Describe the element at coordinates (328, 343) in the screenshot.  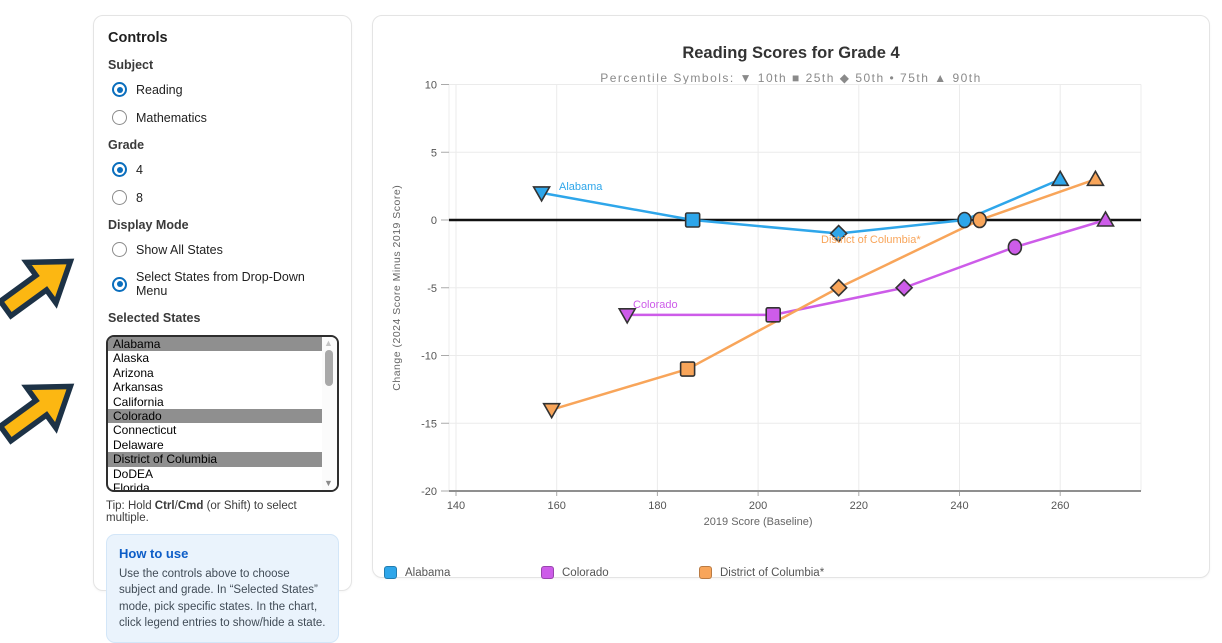
I see `scrollbar-up-icon: ▲` at that location.